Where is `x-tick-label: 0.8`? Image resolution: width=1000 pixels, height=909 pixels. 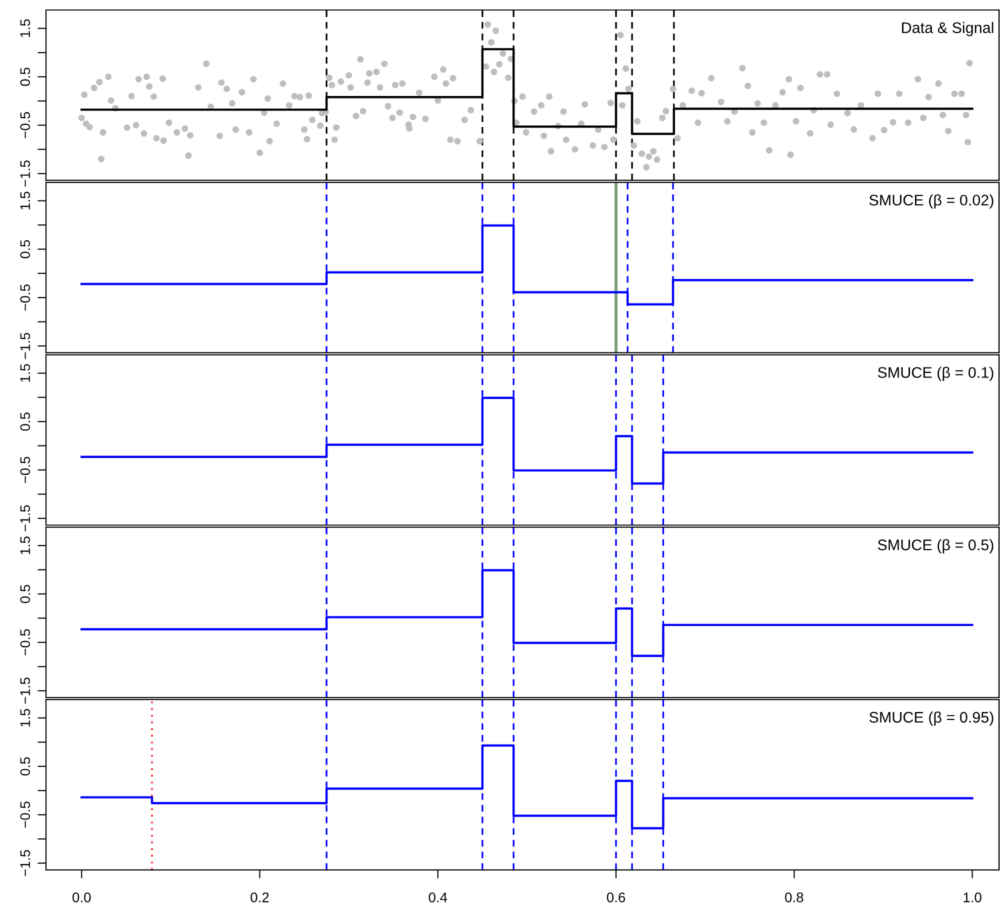
x-tick-label: 0.8 is located at coordinates (794, 897).